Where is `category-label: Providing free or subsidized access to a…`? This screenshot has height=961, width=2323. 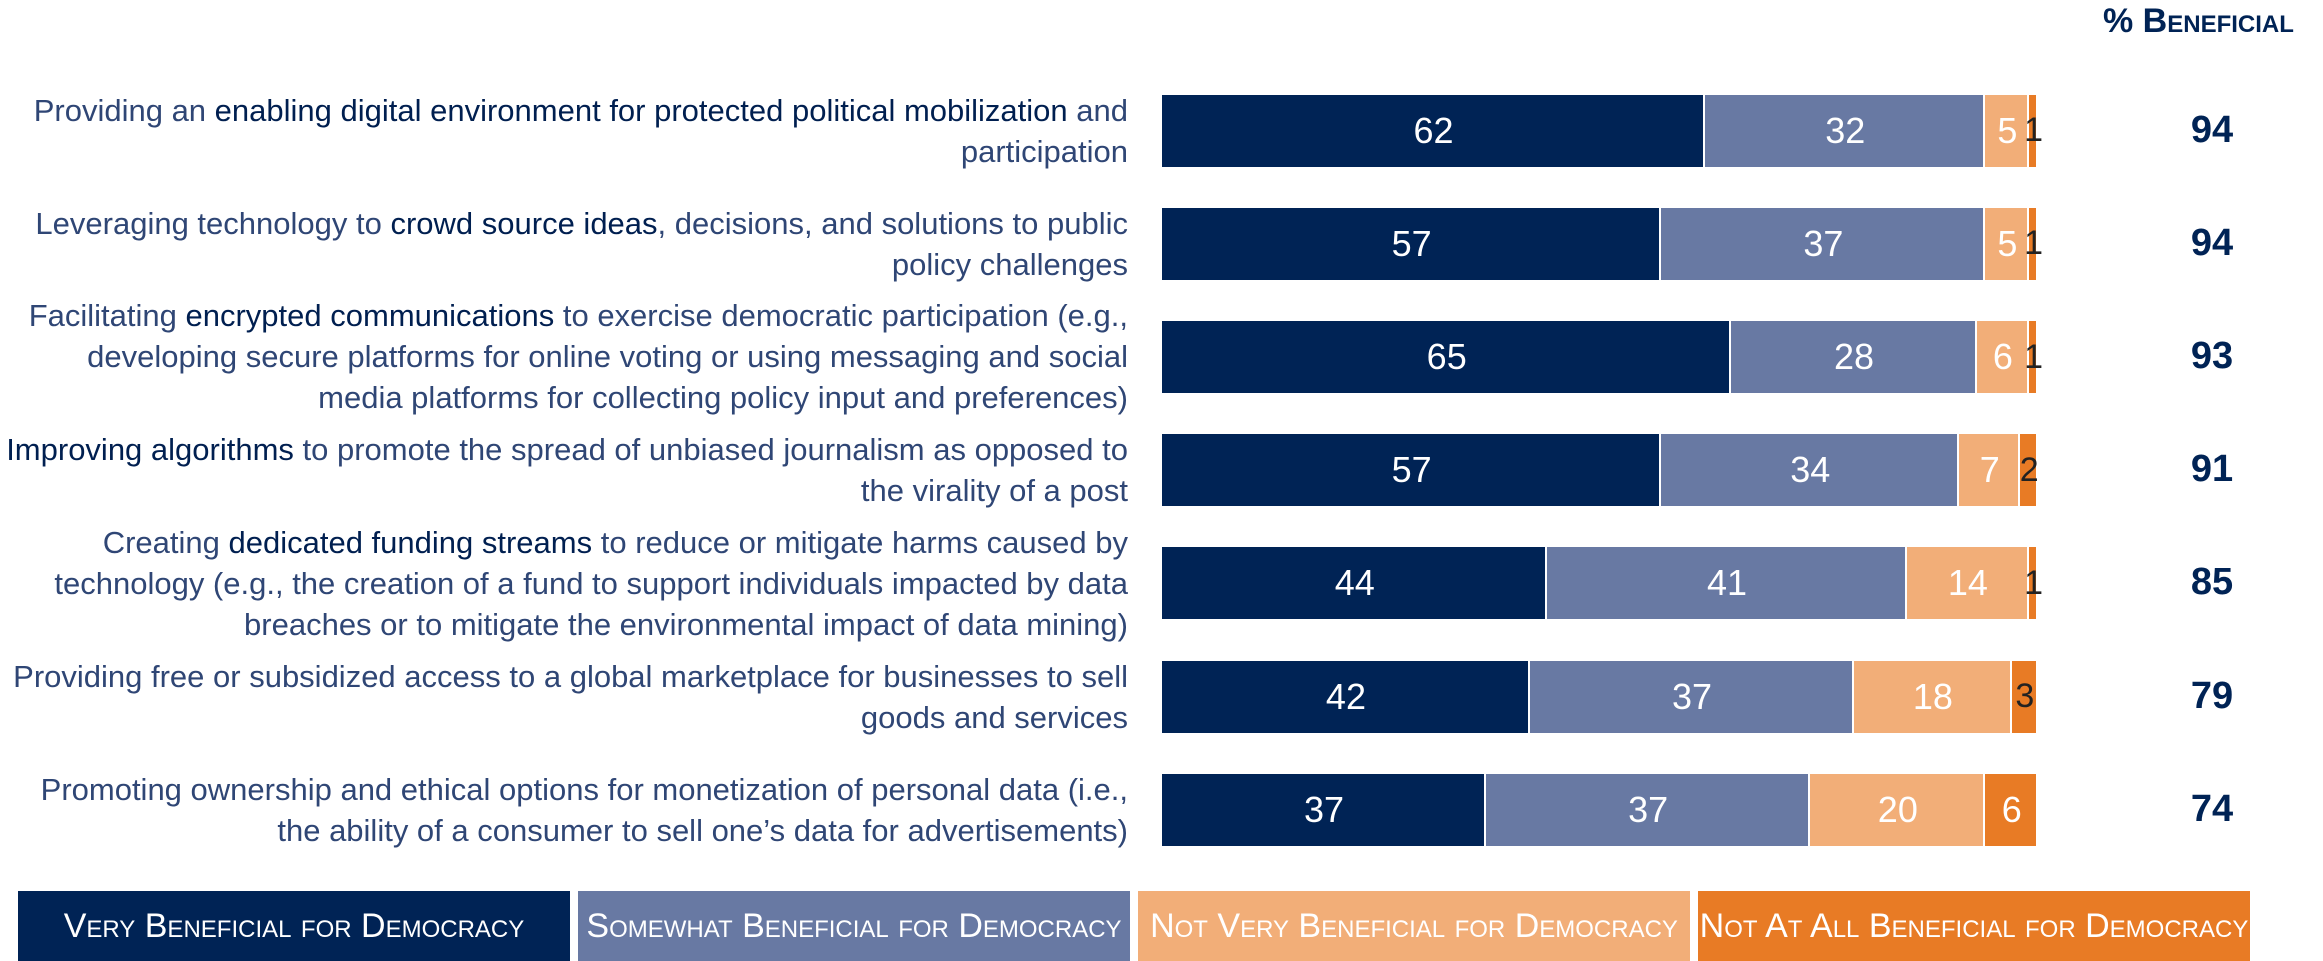 category-label: Providing free or subsidized access to a… is located at coordinates (564, 696).